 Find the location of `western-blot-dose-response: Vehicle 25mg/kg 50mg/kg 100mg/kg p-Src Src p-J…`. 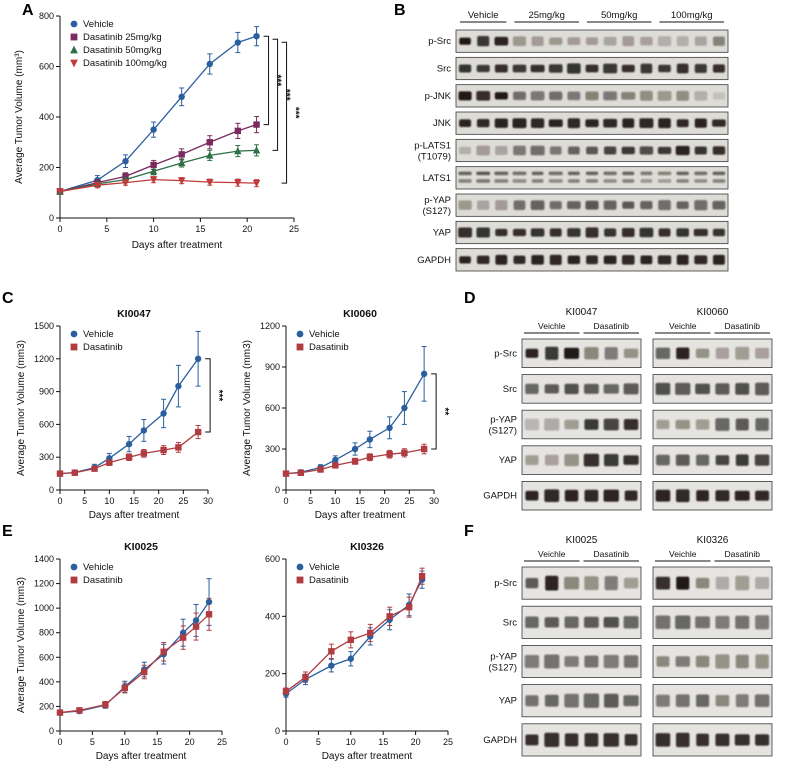

western-blot-dose-response: Vehicle 25mg/kg 50mg/kg 100mg/kg p-Src Src p-J… is located at coordinates (567, 144).